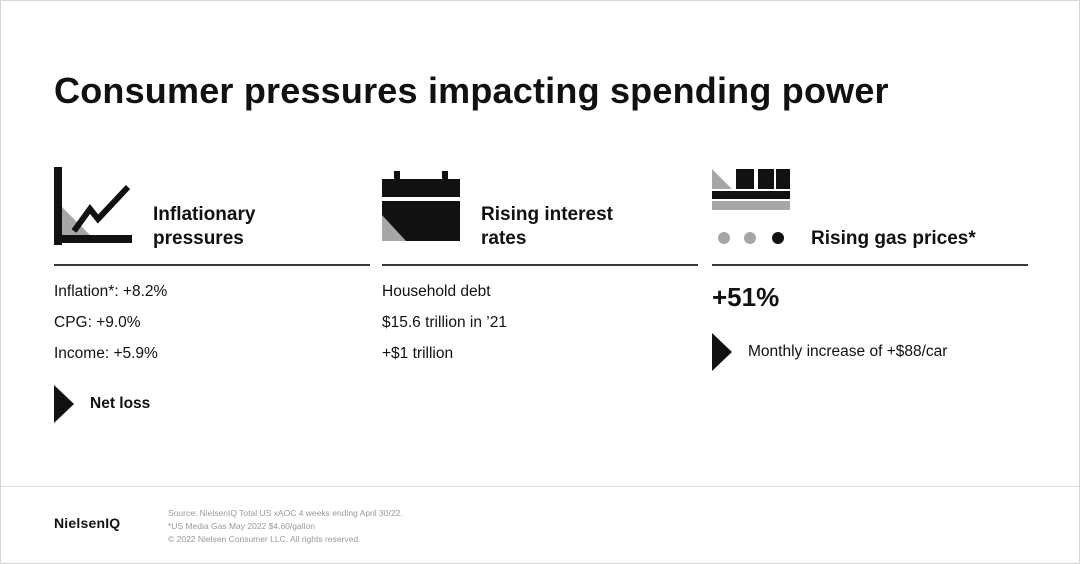 This screenshot has width=1080, height=564. Describe the element at coordinates (746, 297) in the screenshot. I see `gas-increase-value: +51%` at that location.